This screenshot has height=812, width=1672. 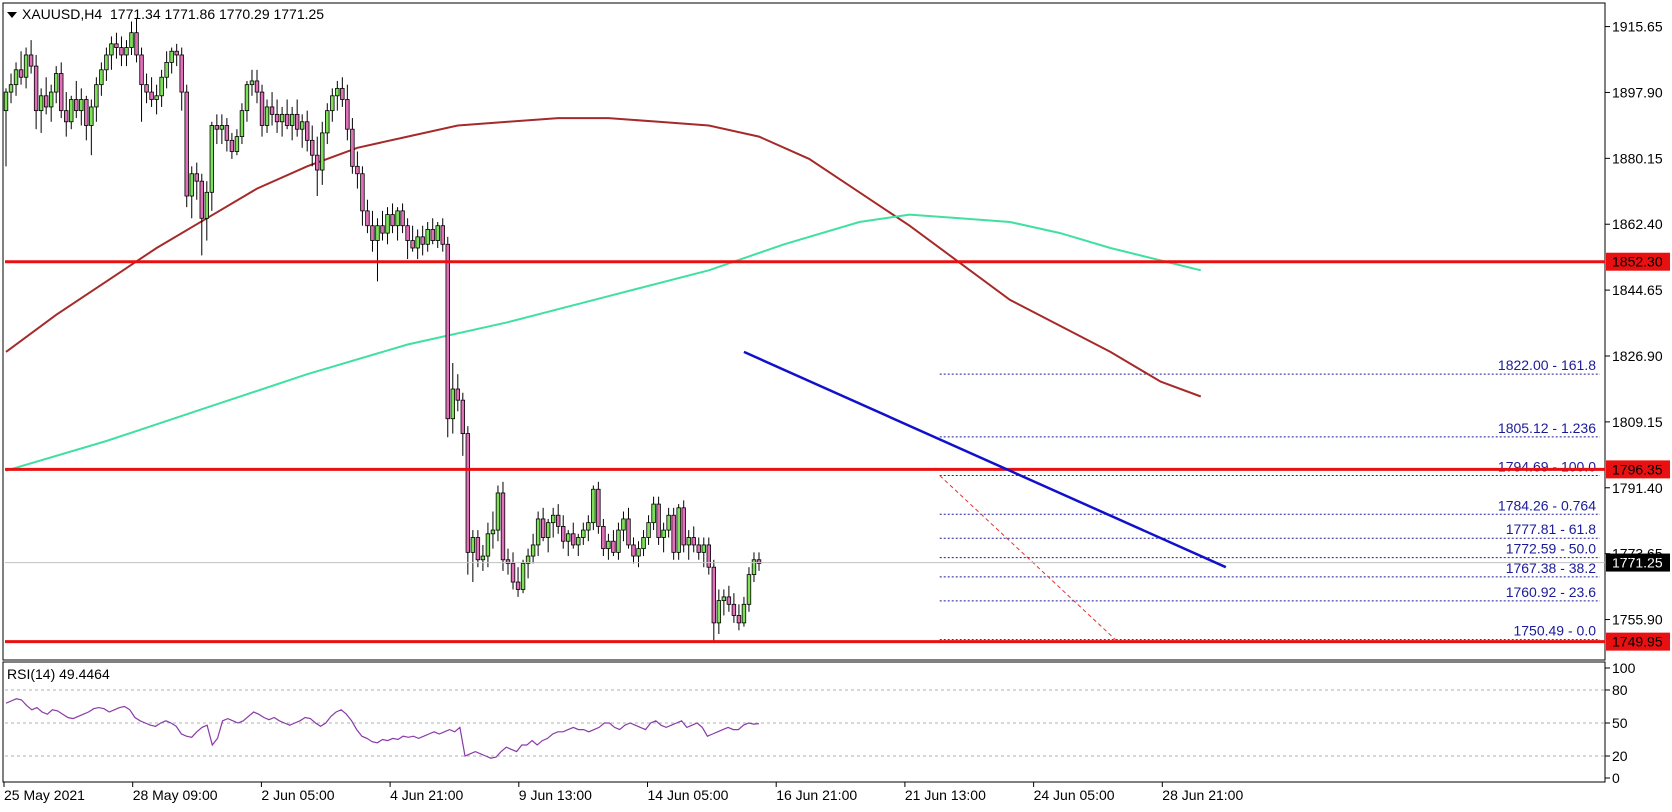 I want to click on current-price-label: 1771.25, so click(x=1637, y=563).